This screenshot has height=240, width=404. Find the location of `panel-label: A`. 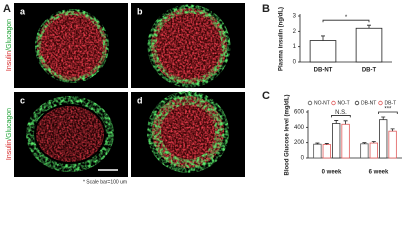

panel-label: A is located at coordinates (7, 9).